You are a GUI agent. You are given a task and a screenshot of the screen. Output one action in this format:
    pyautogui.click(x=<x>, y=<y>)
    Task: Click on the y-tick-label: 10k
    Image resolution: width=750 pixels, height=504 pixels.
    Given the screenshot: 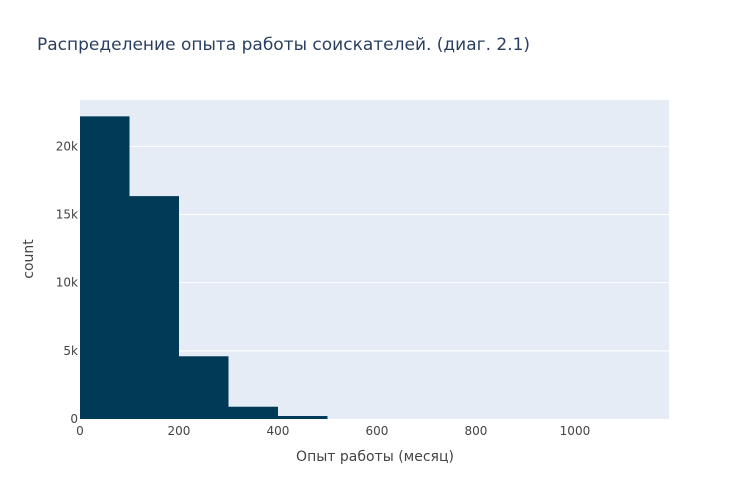 What is the action you would take?
    pyautogui.click(x=67, y=283)
    